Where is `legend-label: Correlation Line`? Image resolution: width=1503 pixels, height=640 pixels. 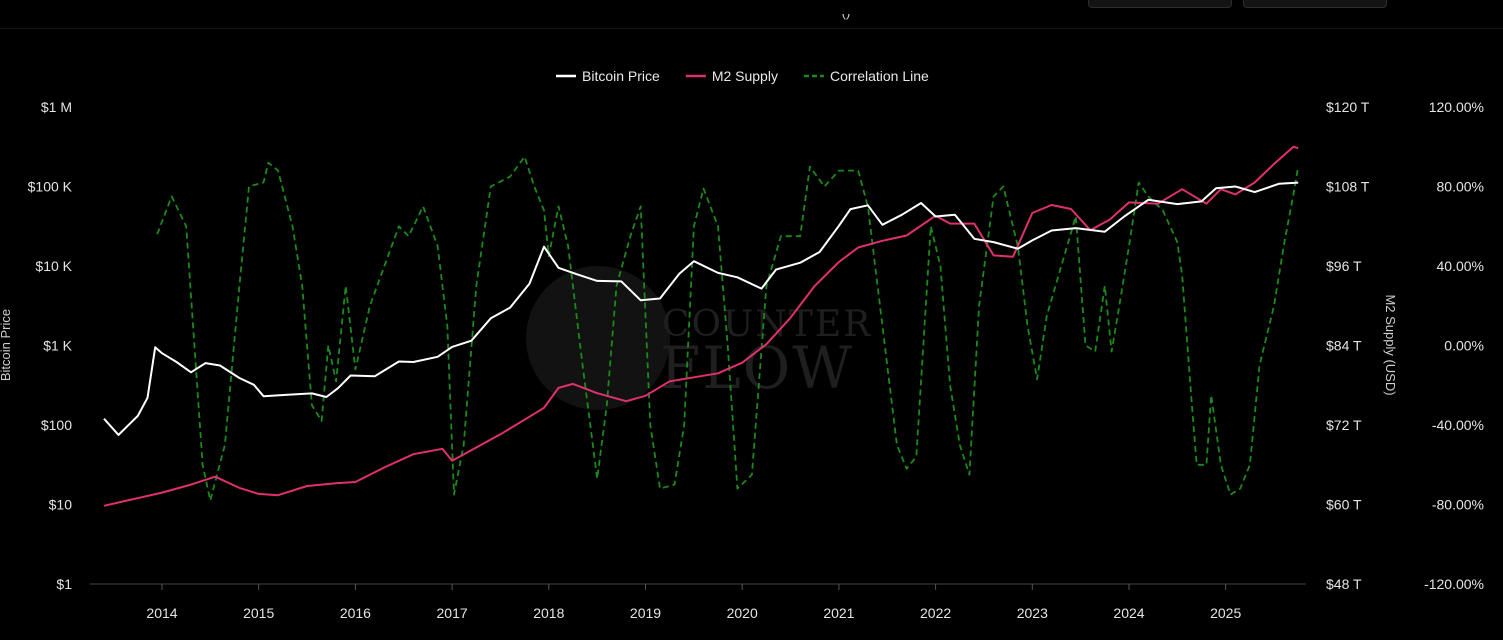 legend-label: Correlation Line is located at coordinates (879, 76).